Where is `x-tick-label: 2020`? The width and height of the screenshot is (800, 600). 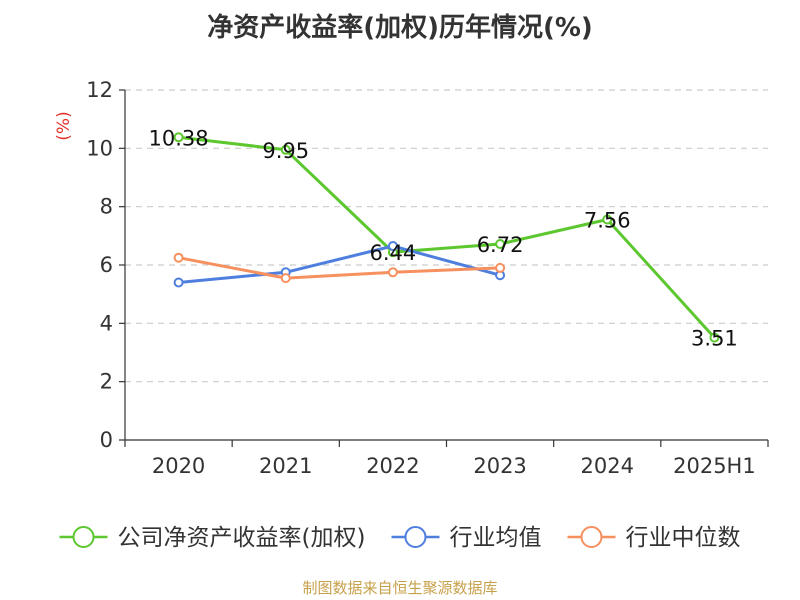 x-tick-label: 2020 is located at coordinates (178, 466).